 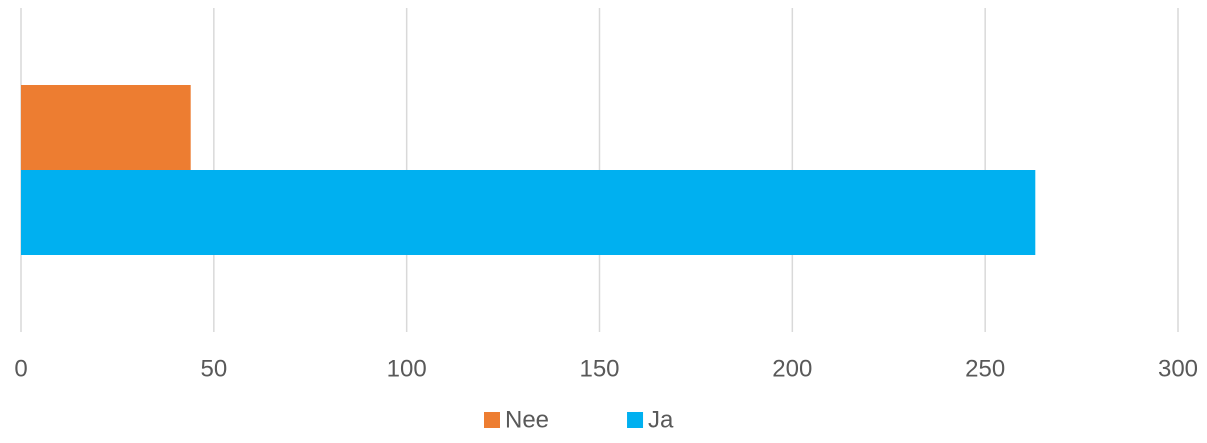 What do you see at coordinates (527, 419) in the screenshot?
I see `legend-label: Nee` at bounding box center [527, 419].